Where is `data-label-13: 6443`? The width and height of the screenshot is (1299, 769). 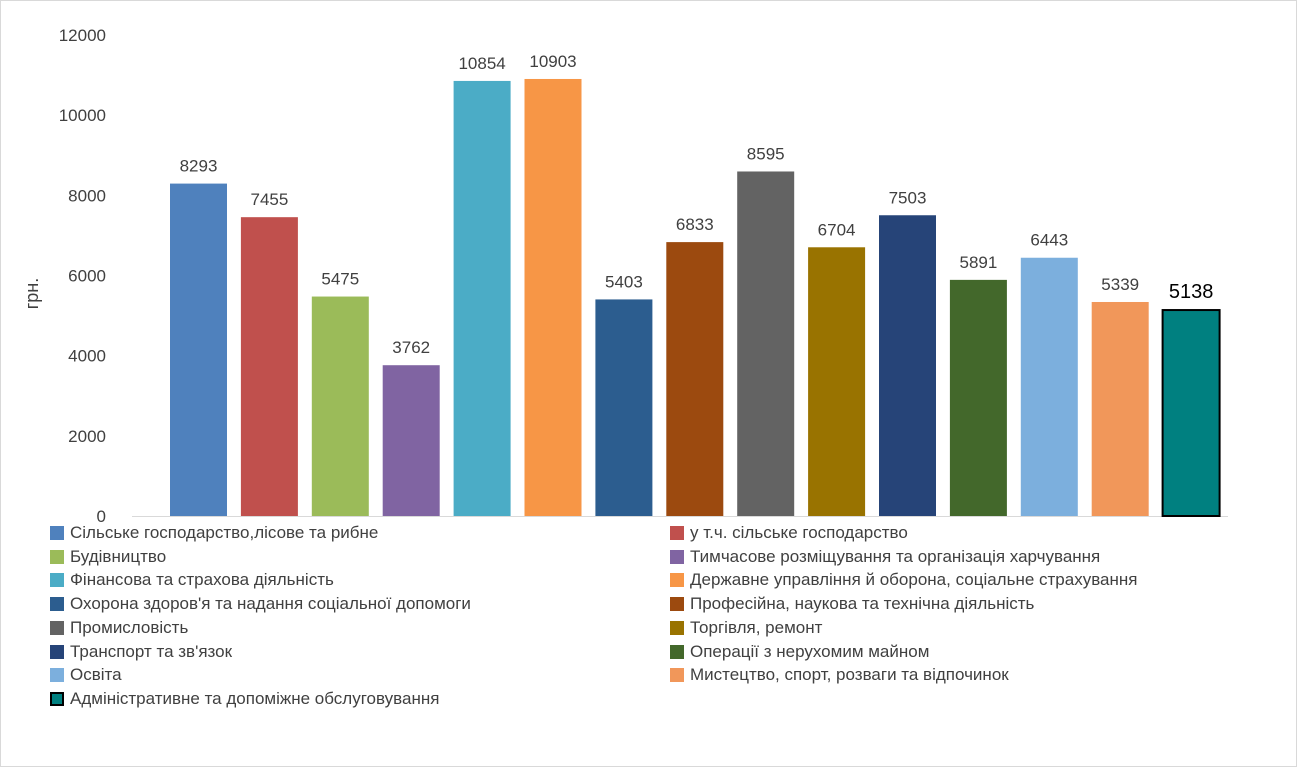
data-label-13: 6443 is located at coordinates (1049, 240).